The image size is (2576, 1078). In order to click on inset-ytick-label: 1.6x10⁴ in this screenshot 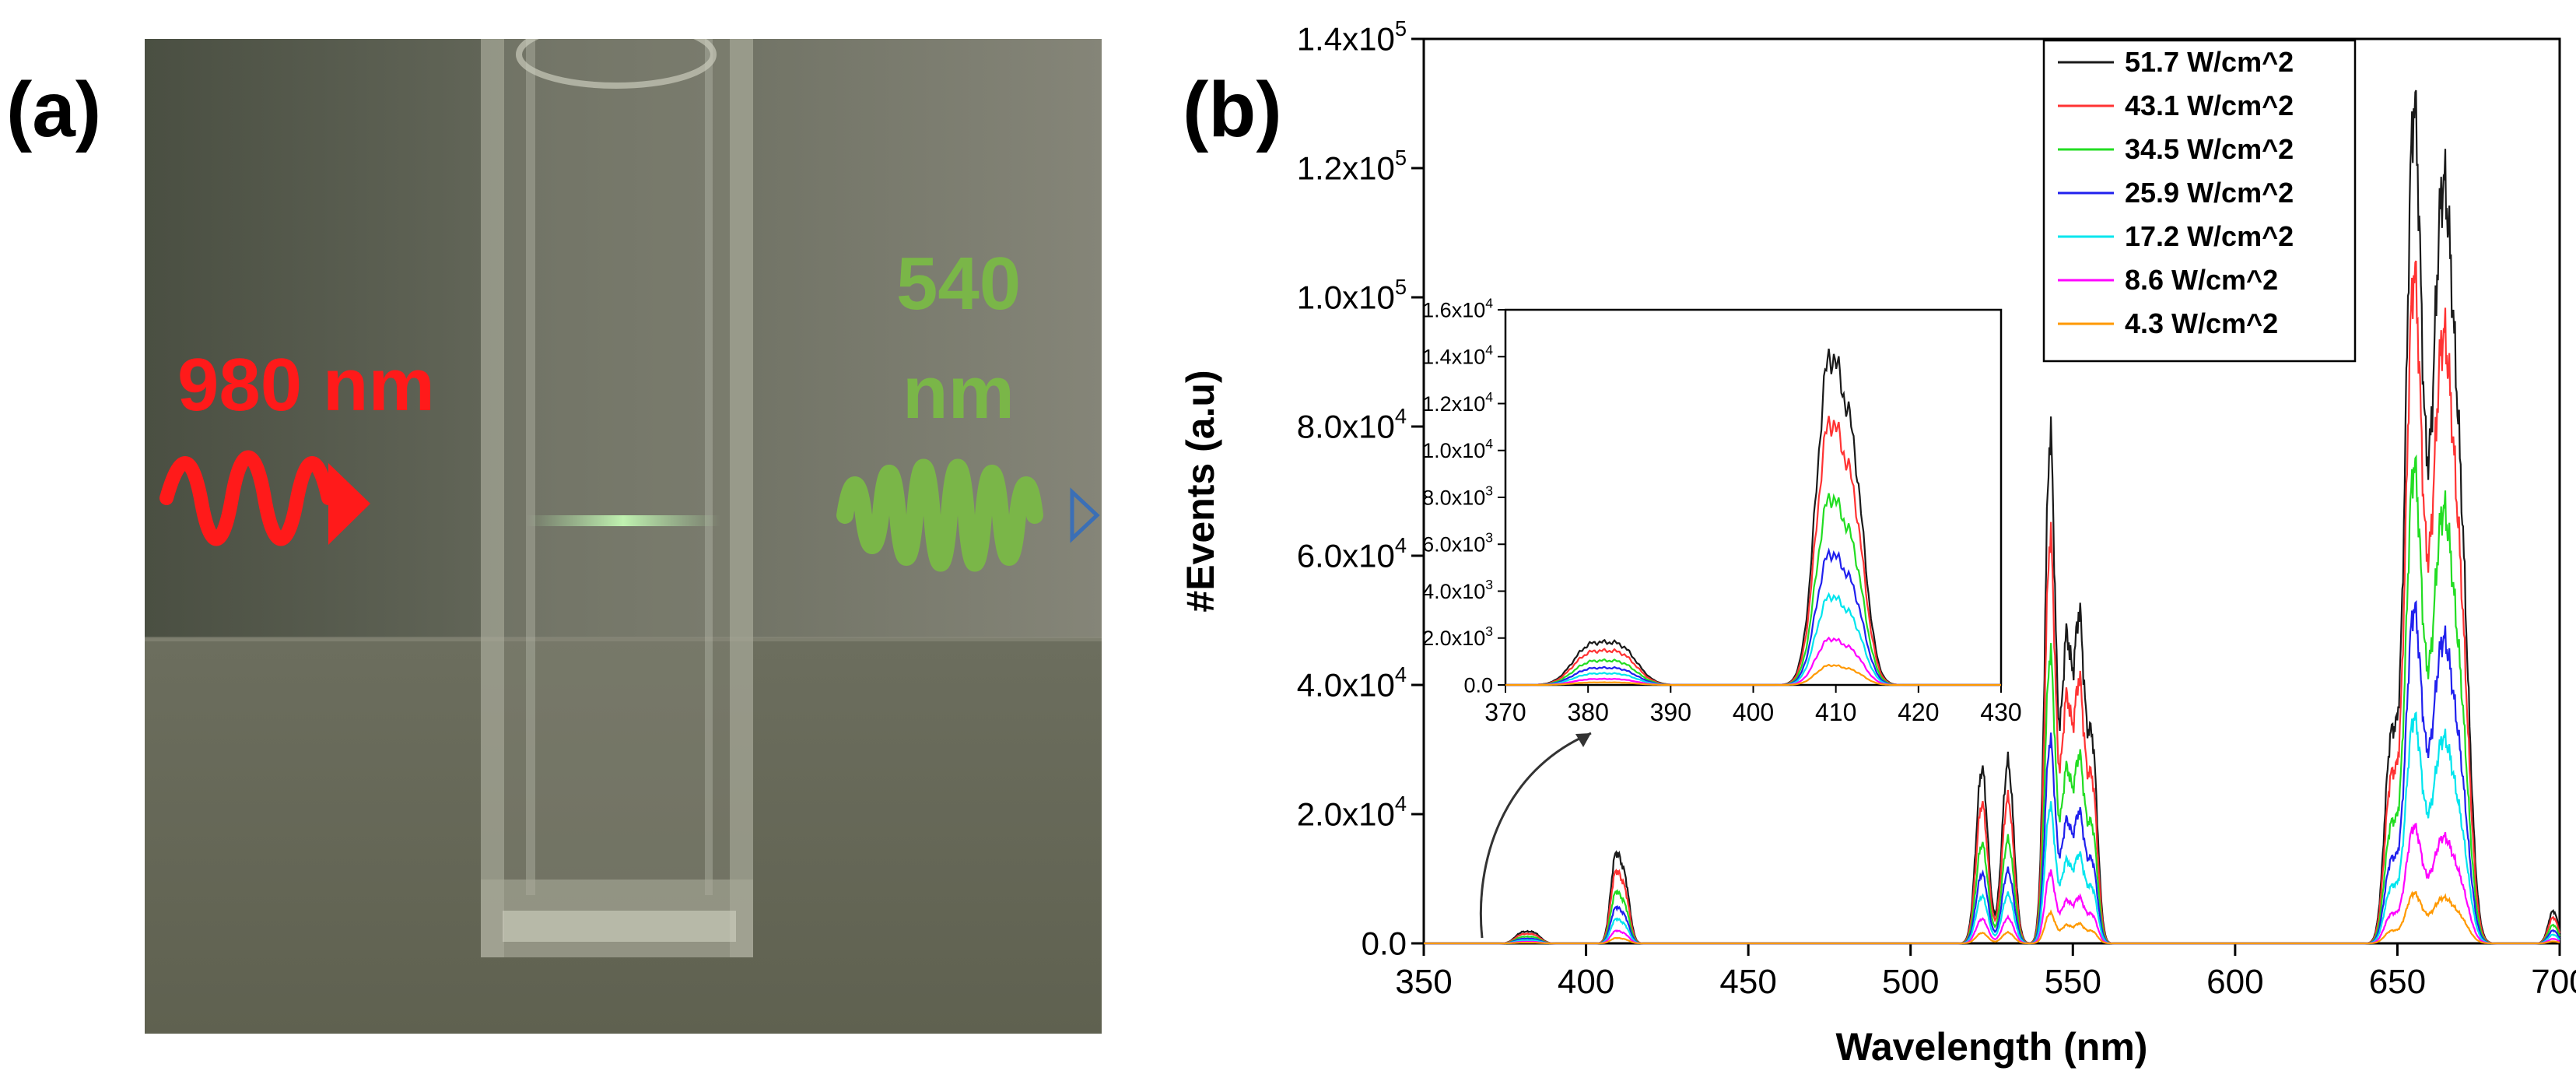, I will do `click(1458, 308)`.